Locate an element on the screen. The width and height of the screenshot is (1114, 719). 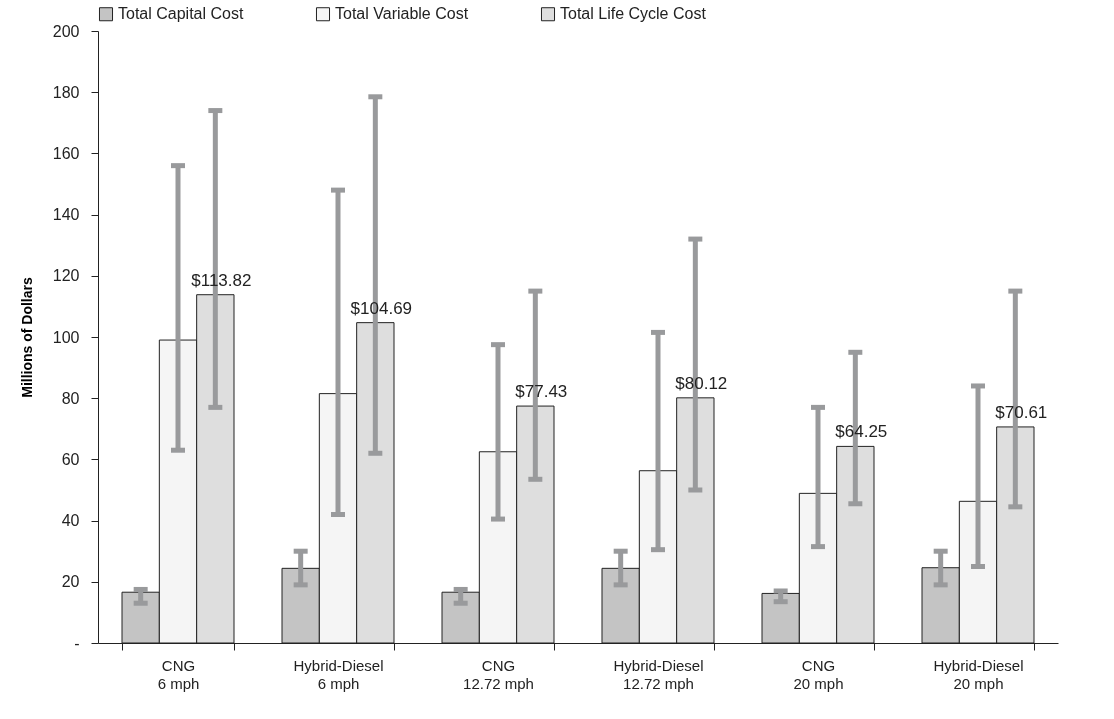
x-tick-label: Hybrid-Diesel 20 mph is located at coordinates (978, 674).